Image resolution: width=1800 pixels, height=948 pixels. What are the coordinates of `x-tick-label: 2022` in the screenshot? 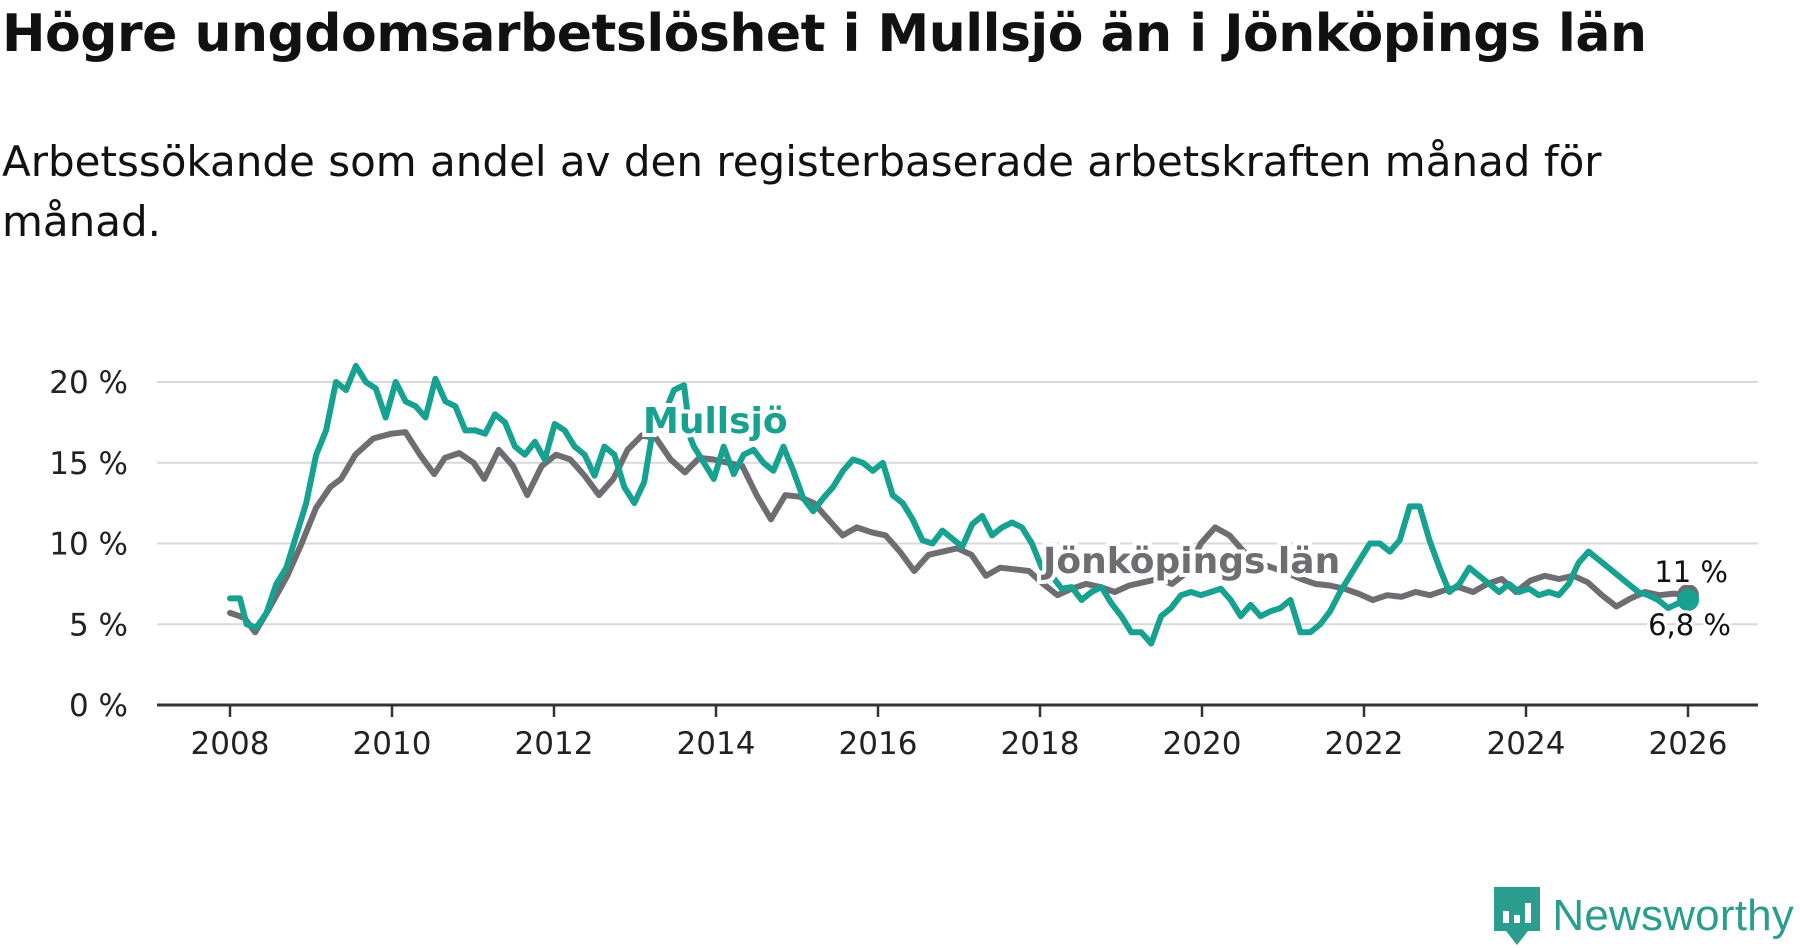 It's located at (1364, 744).